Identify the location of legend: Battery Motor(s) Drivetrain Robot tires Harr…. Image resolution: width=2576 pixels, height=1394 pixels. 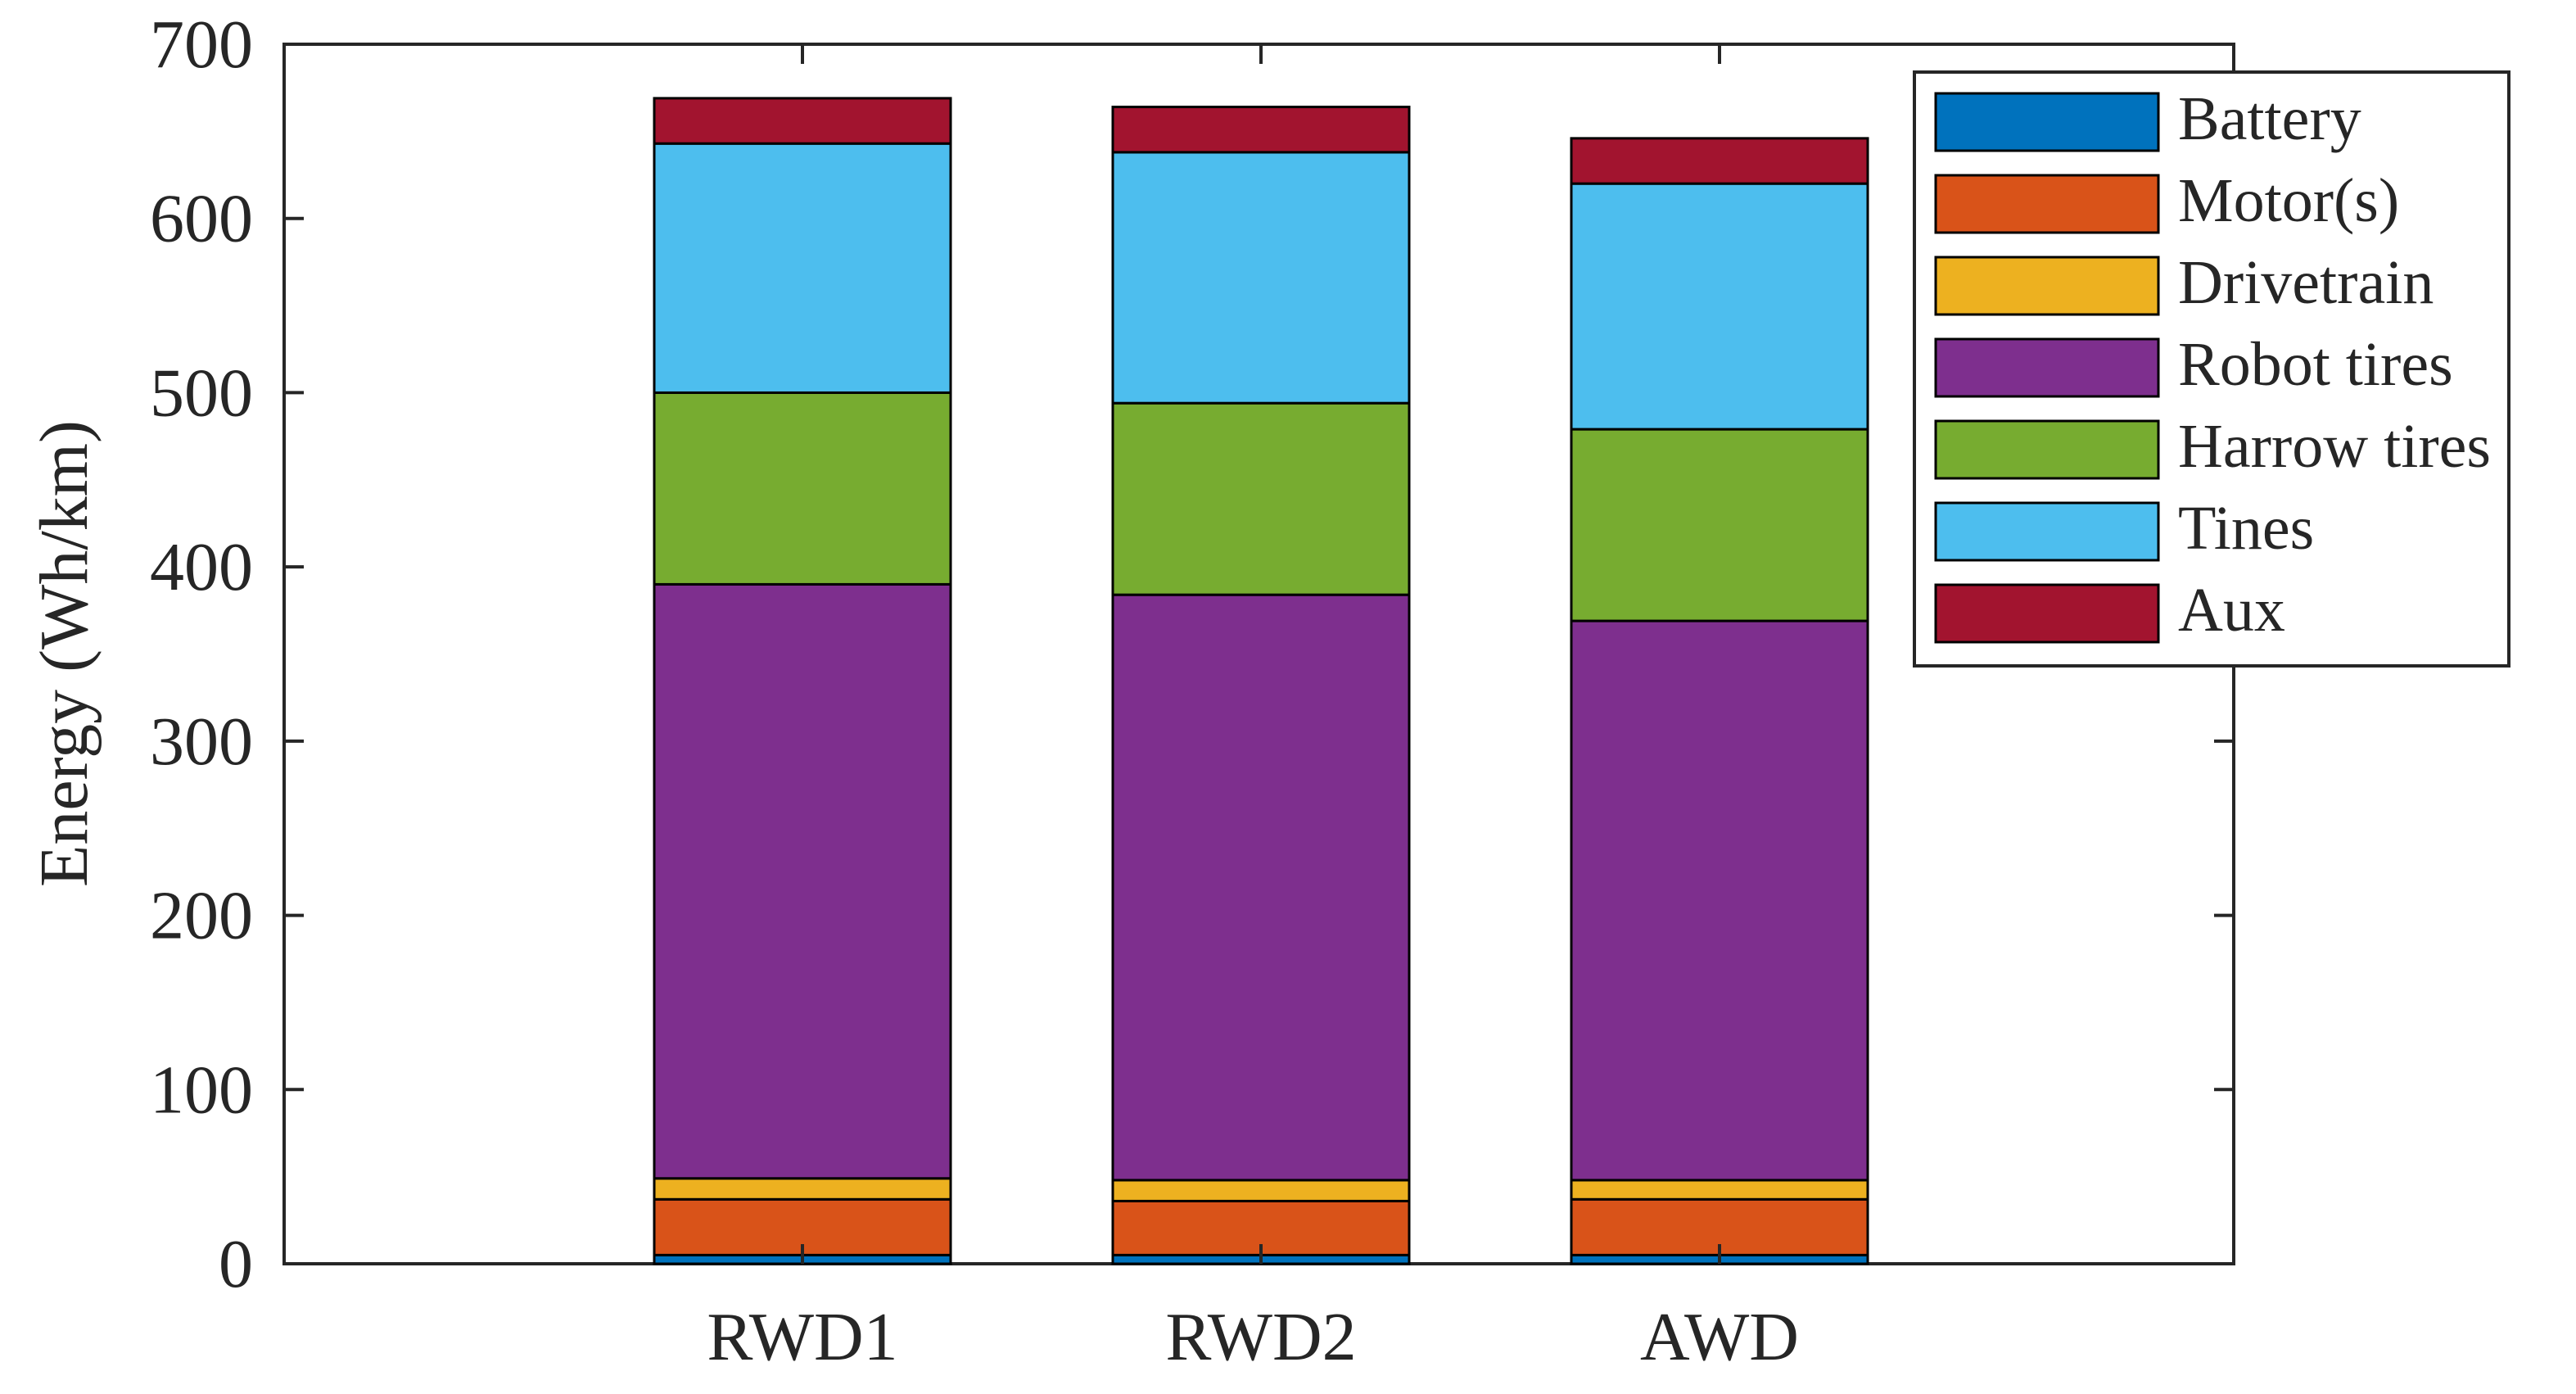
(2211, 369).